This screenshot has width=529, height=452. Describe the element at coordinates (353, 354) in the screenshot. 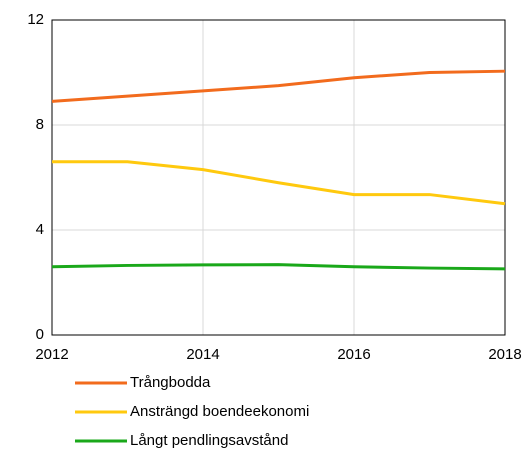

I see `x-tick-label: 2016` at that location.